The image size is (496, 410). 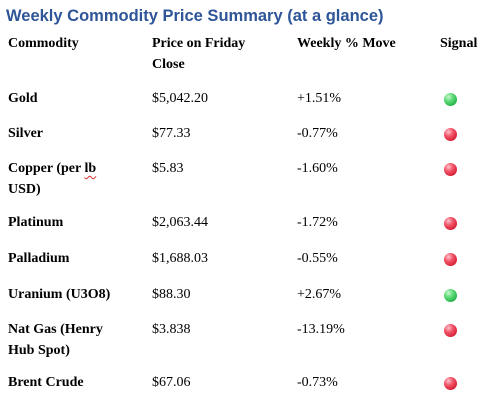 I want to click on row-platinum-move: -1.72%, so click(x=317, y=222).